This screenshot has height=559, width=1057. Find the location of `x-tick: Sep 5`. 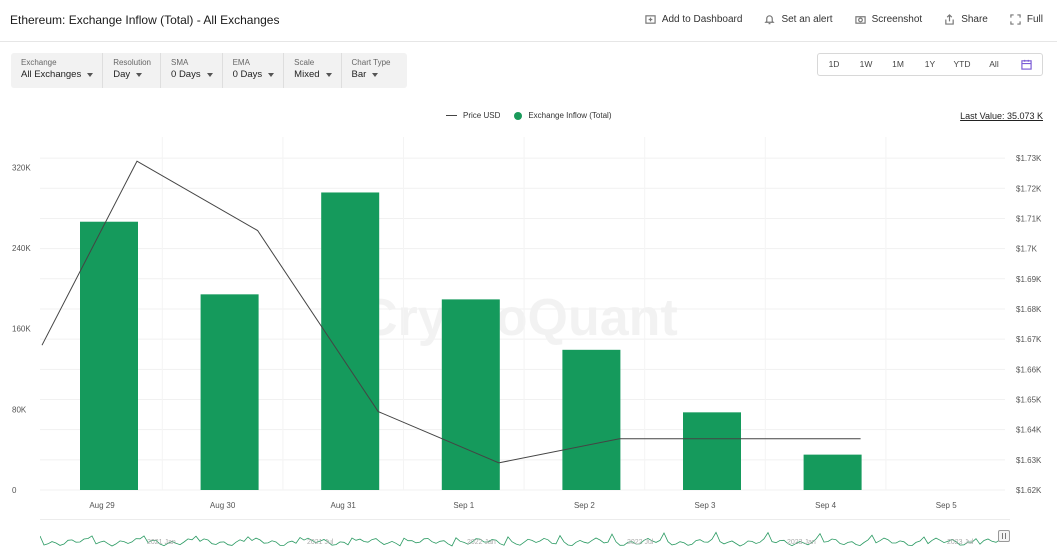

x-tick: Sep 5 is located at coordinates (946, 505).